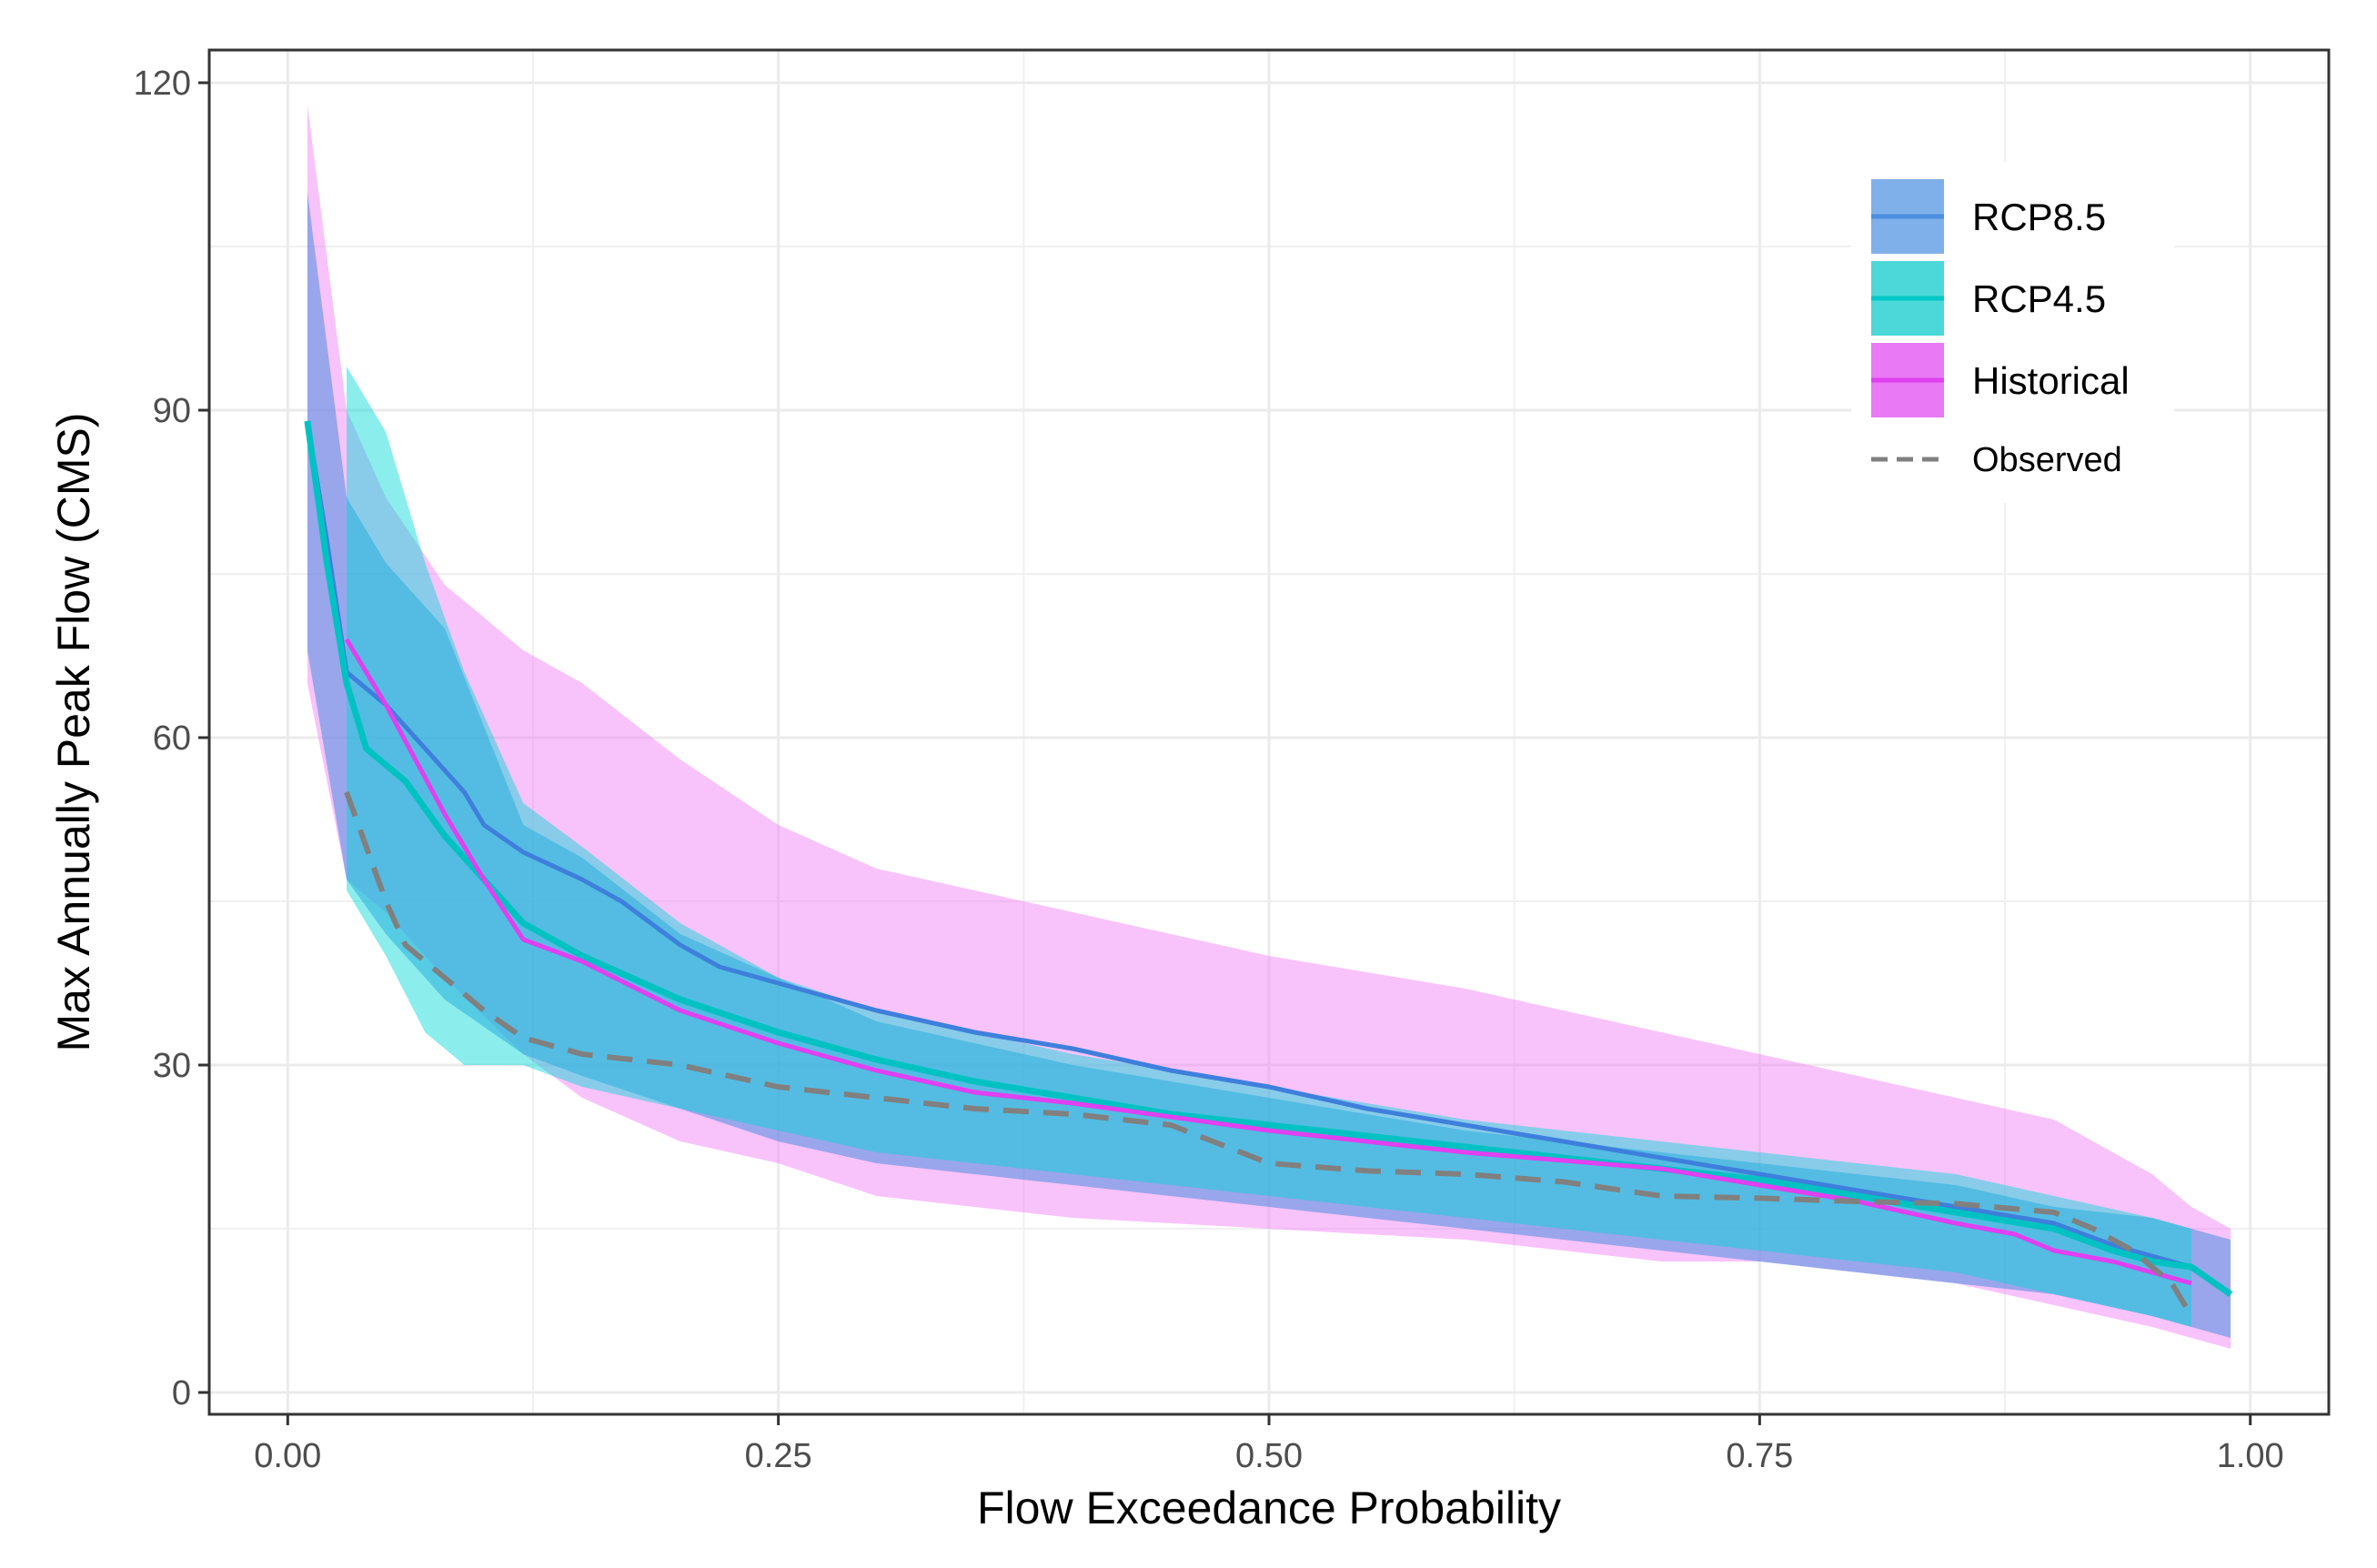  Describe the element at coordinates (172, 738) in the screenshot. I see `y-tick-label: 60` at that location.